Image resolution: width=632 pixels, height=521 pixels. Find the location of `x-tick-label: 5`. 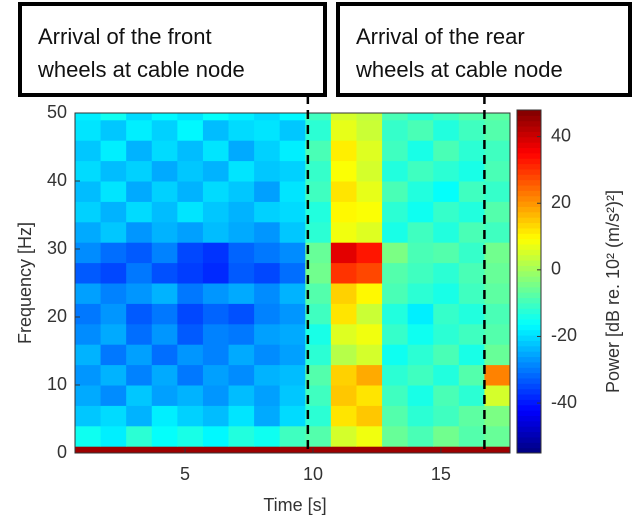

x-tick-label: 5 is located at coordinates (185, 474).